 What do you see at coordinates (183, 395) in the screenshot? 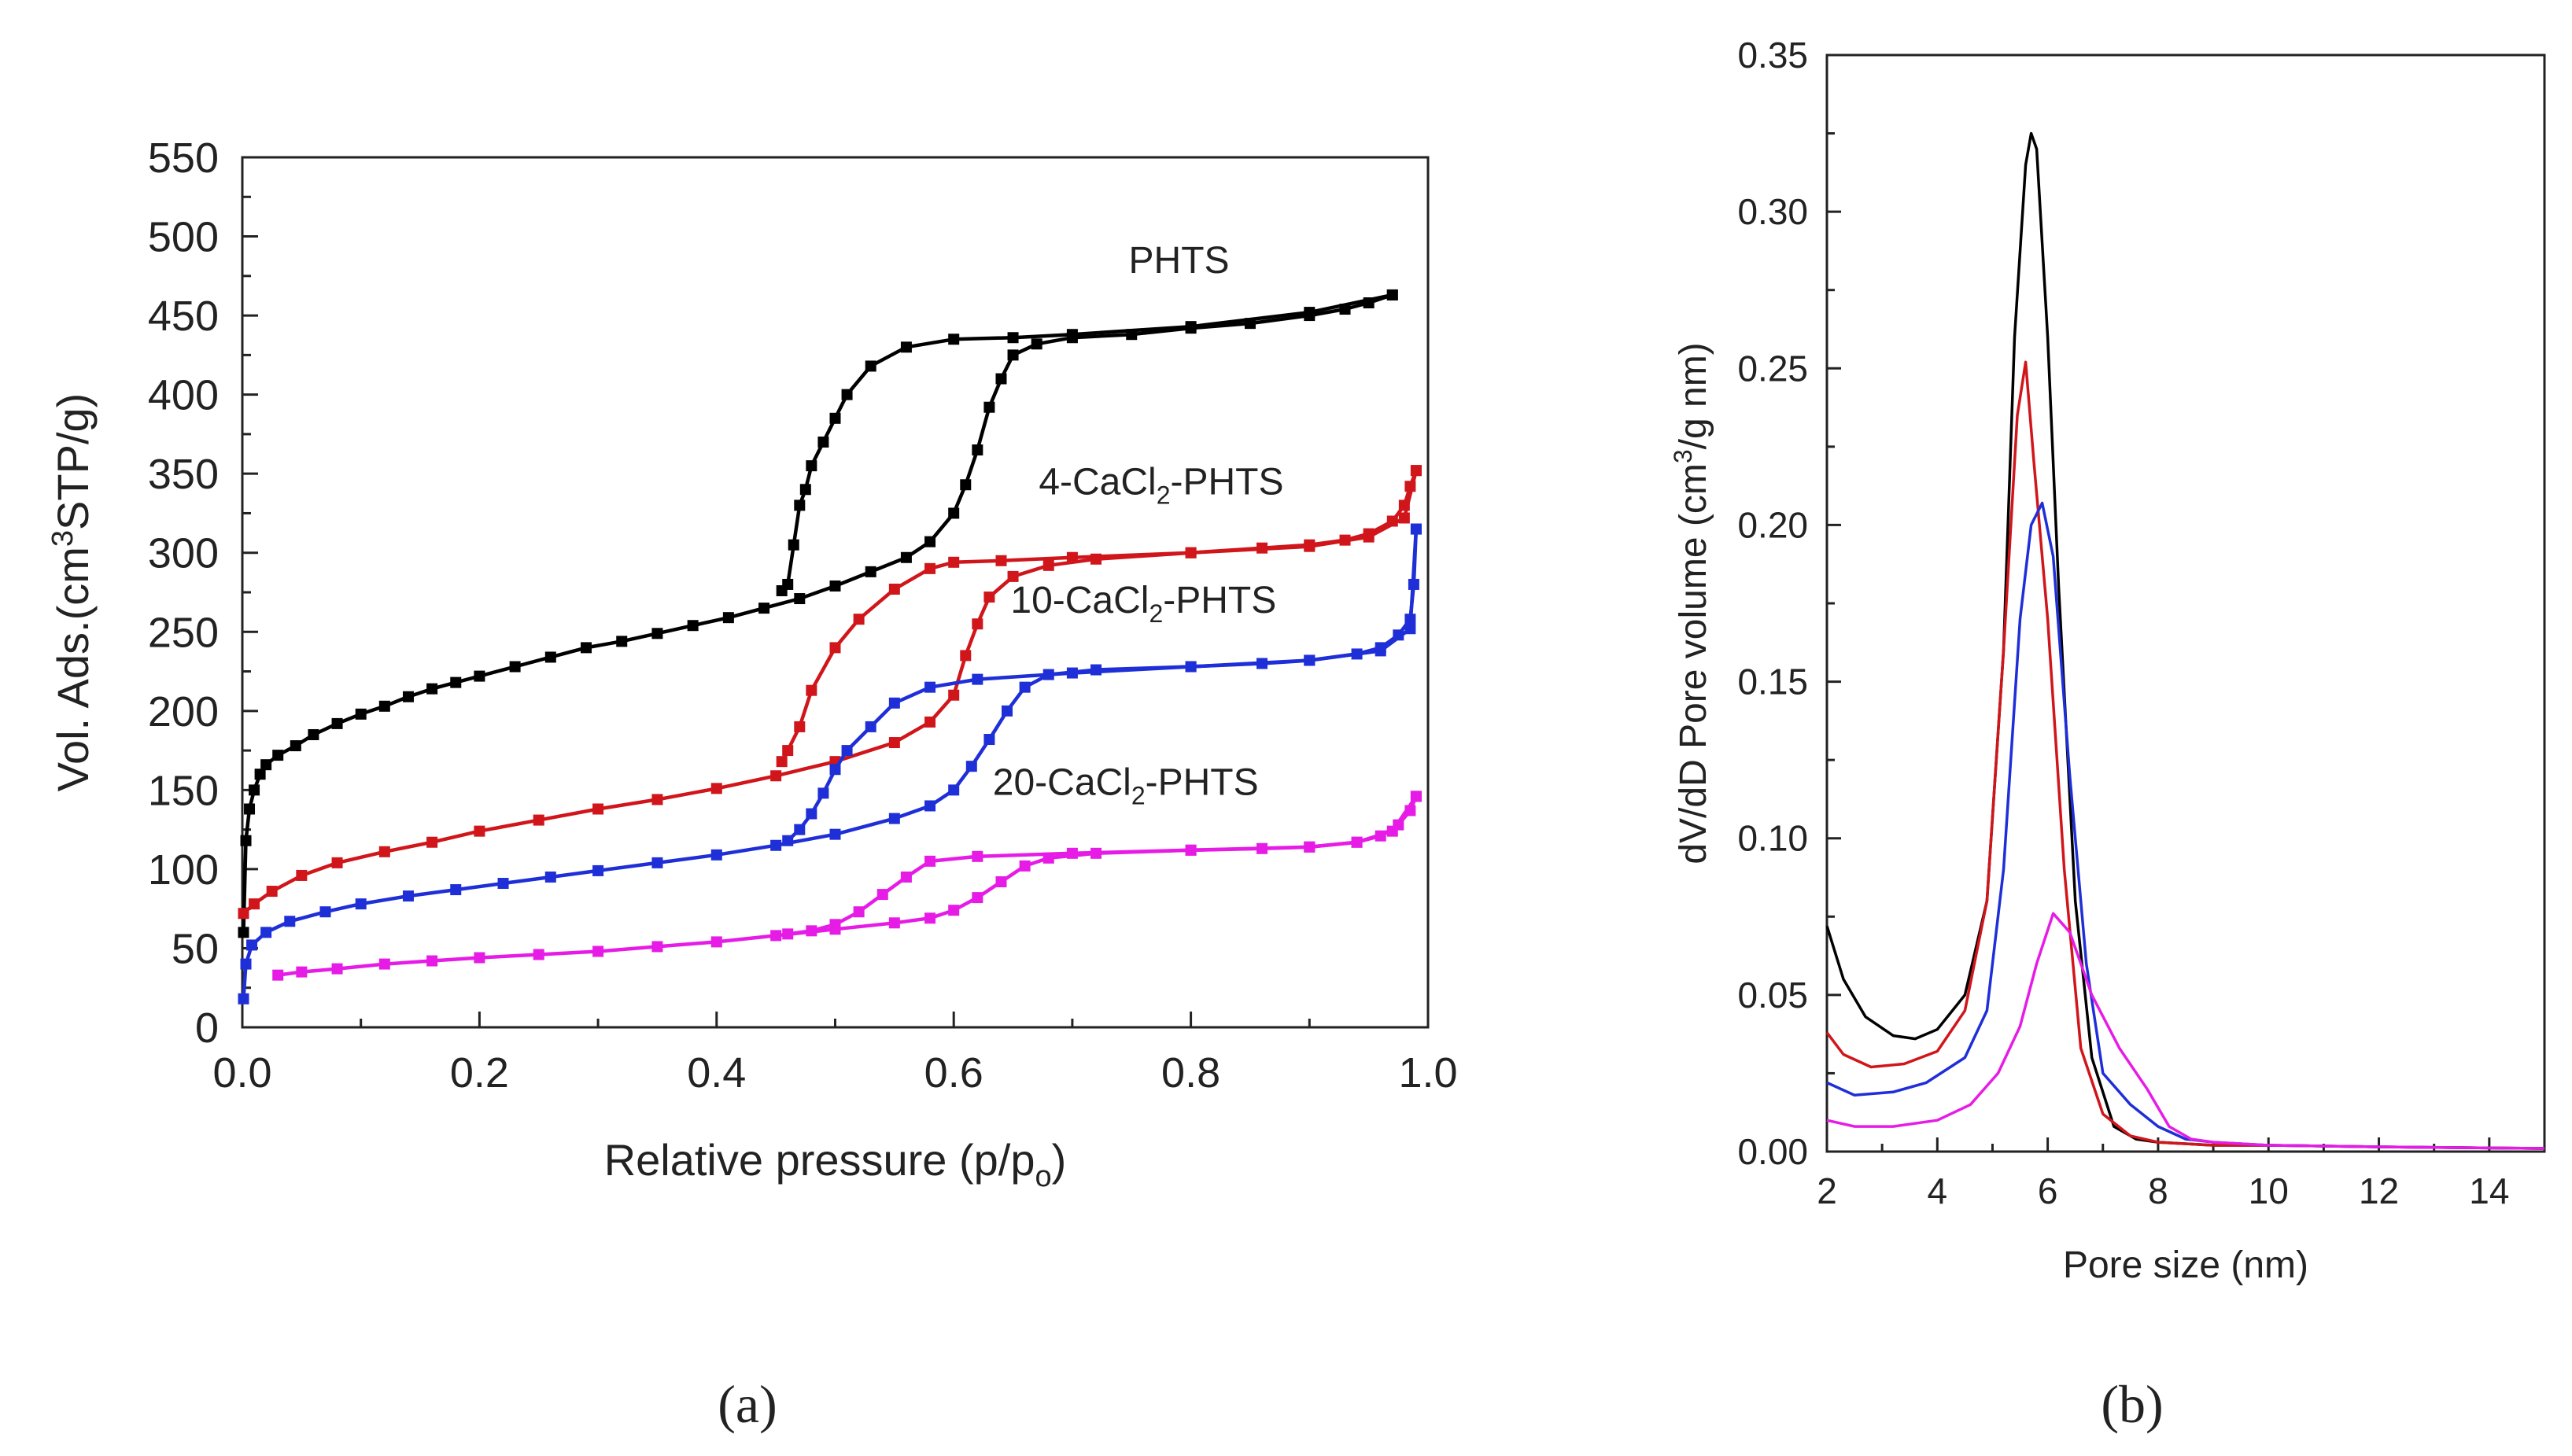
I see `panel-a-y-tick-label: 400` at bounding box center [183, 395].